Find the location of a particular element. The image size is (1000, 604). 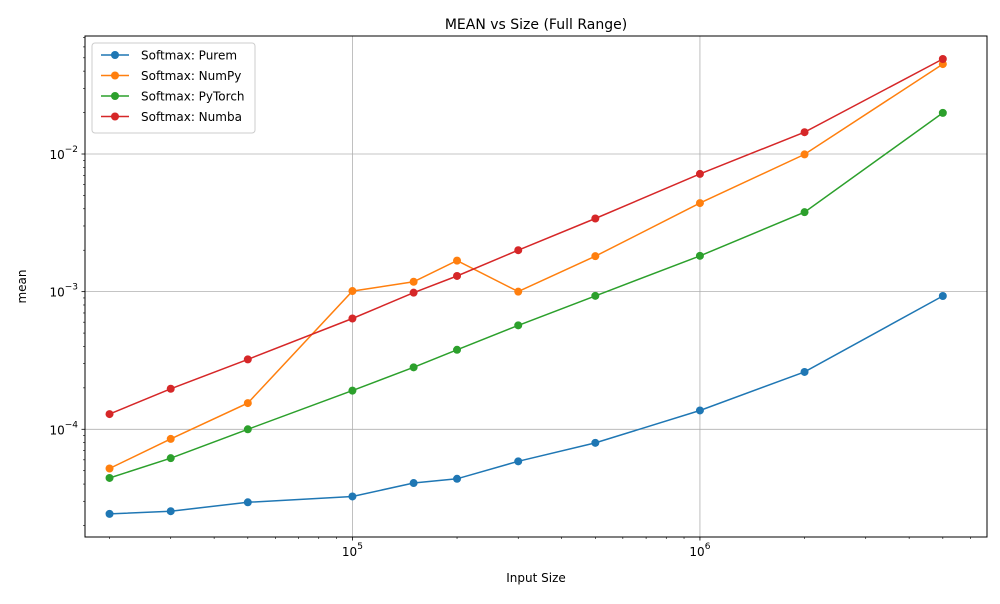

y-axis-label: mean is located at coordinates (22, 286).